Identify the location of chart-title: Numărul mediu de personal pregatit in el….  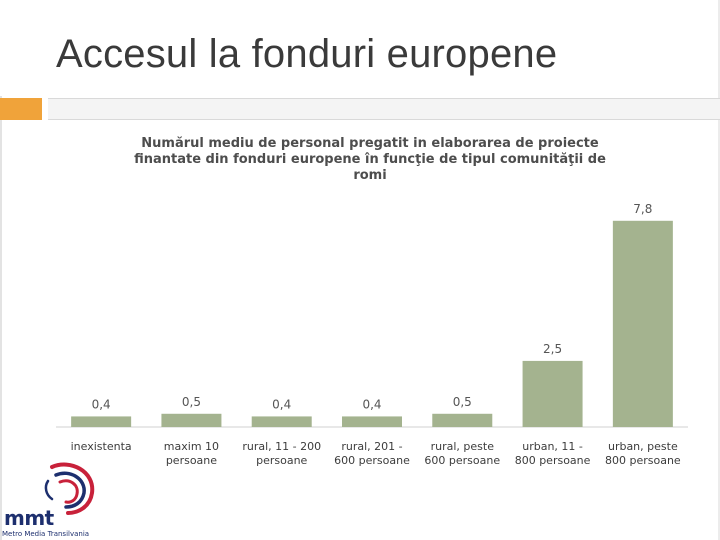
(370, 160).